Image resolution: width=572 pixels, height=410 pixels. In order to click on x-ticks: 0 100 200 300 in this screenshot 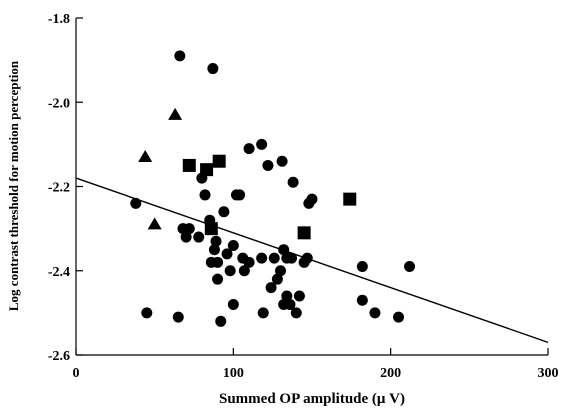, I will do `click(316, 364)`.